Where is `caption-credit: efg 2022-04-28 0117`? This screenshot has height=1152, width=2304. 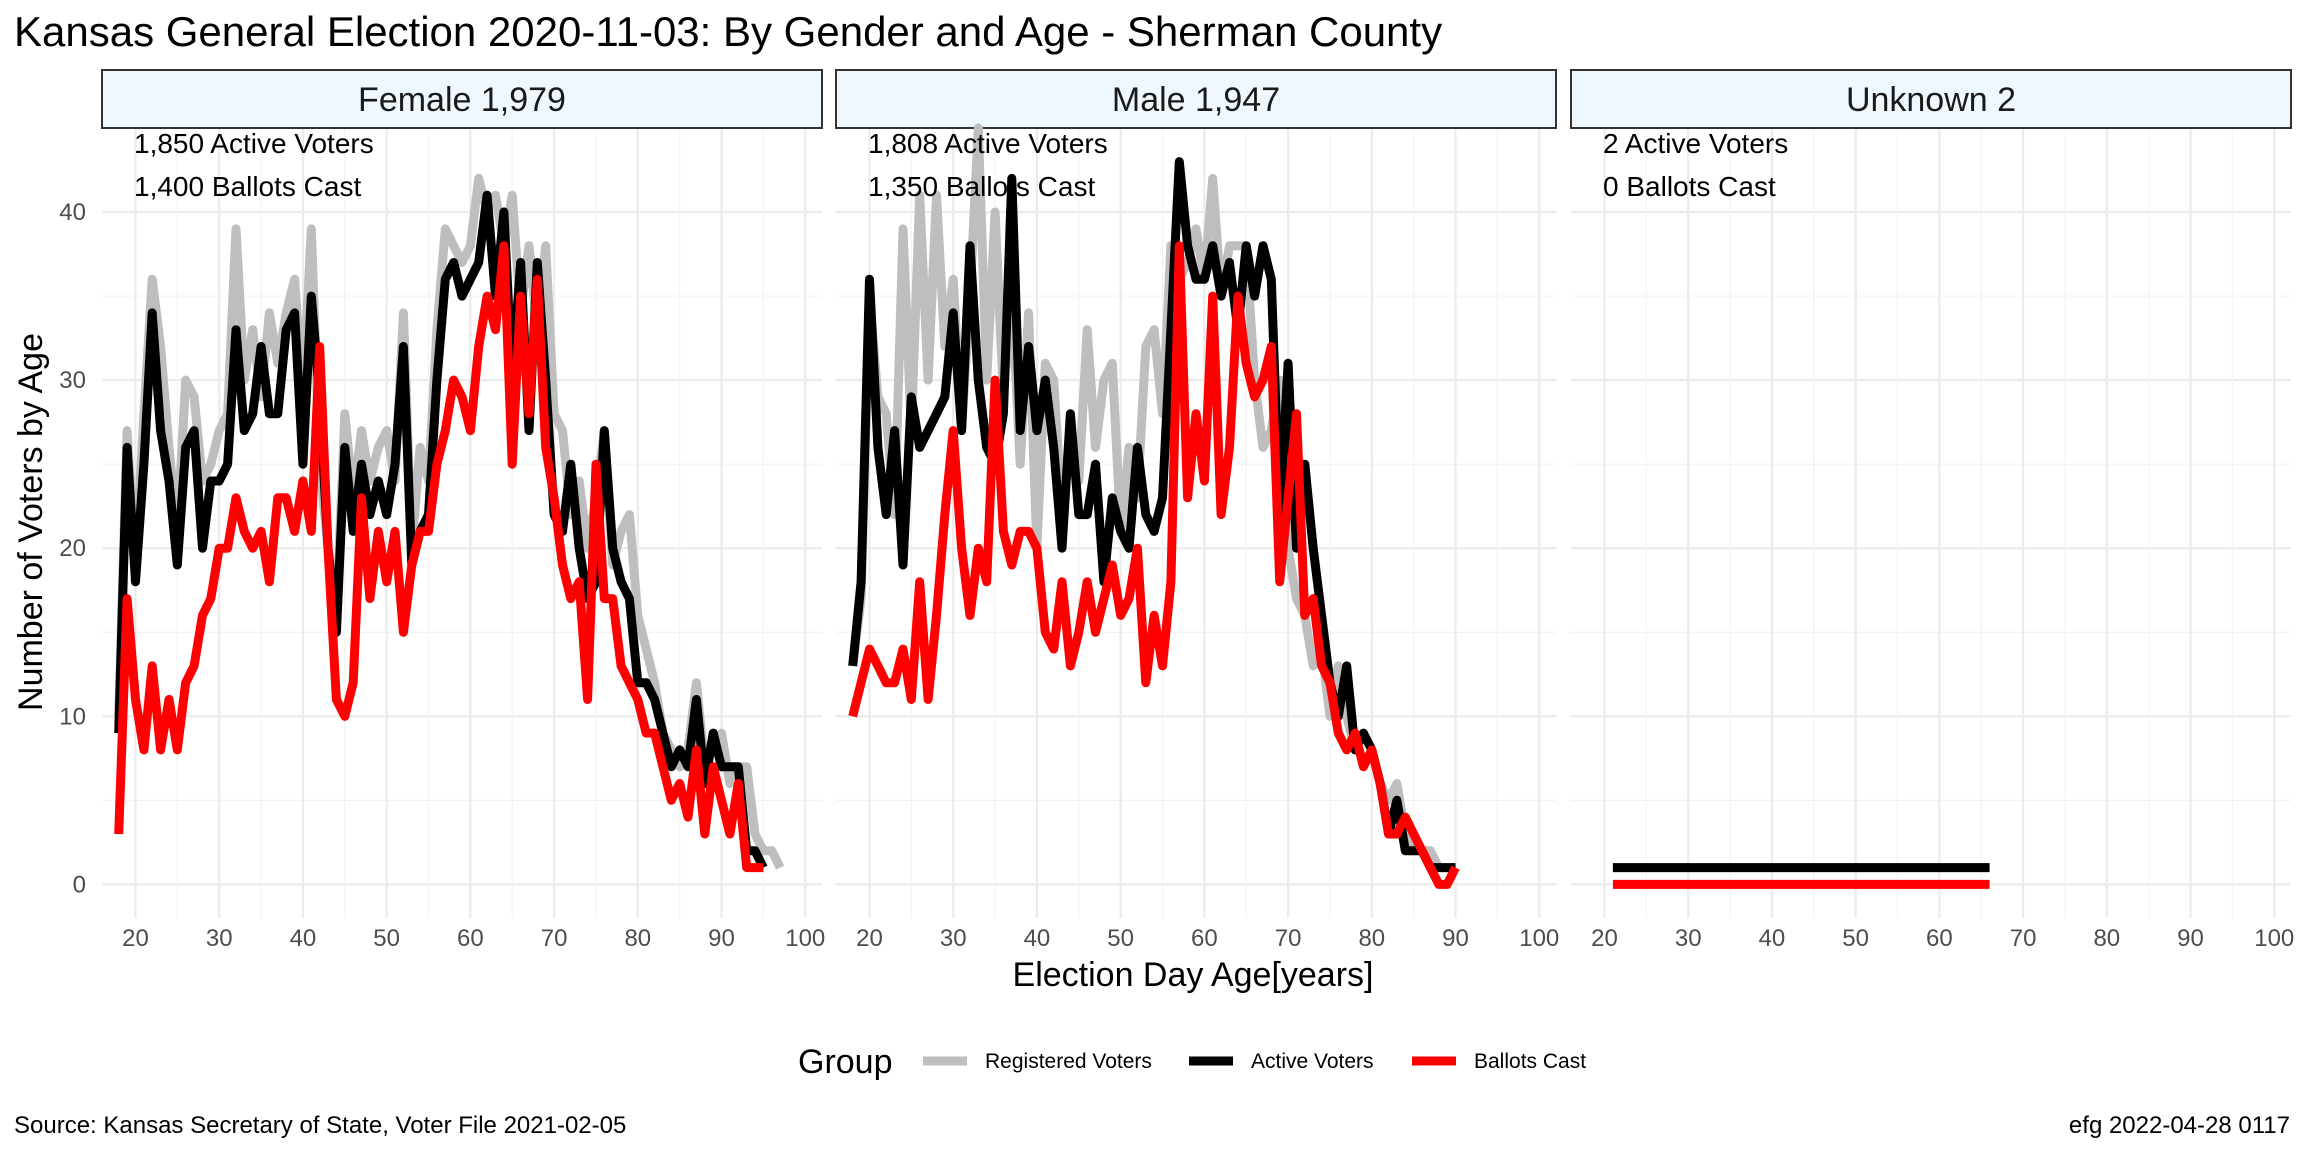
caption-credit: efg 2022-04-28 0117 is located at coordinates (2179, 1125).